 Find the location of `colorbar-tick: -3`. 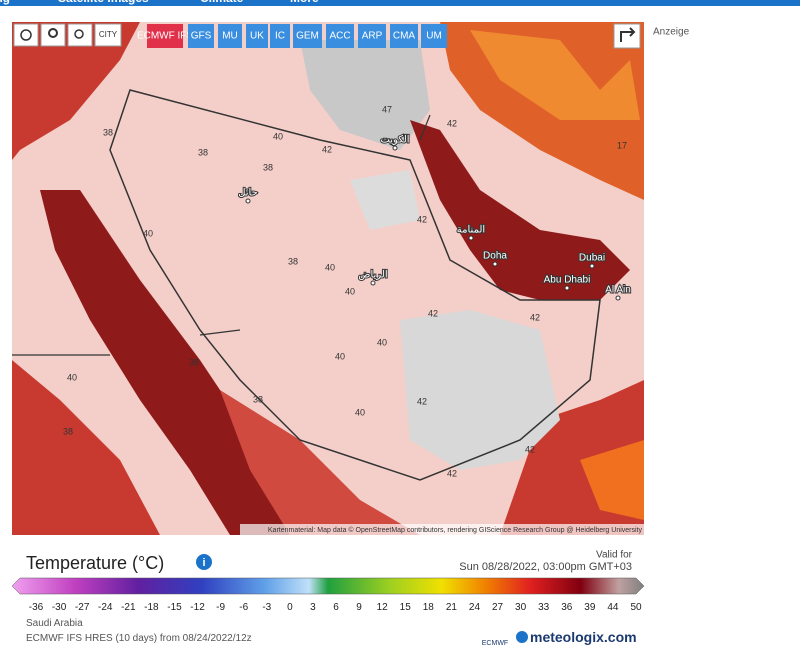

colorbar-tick: -3 is located at coordinates (266, 607).